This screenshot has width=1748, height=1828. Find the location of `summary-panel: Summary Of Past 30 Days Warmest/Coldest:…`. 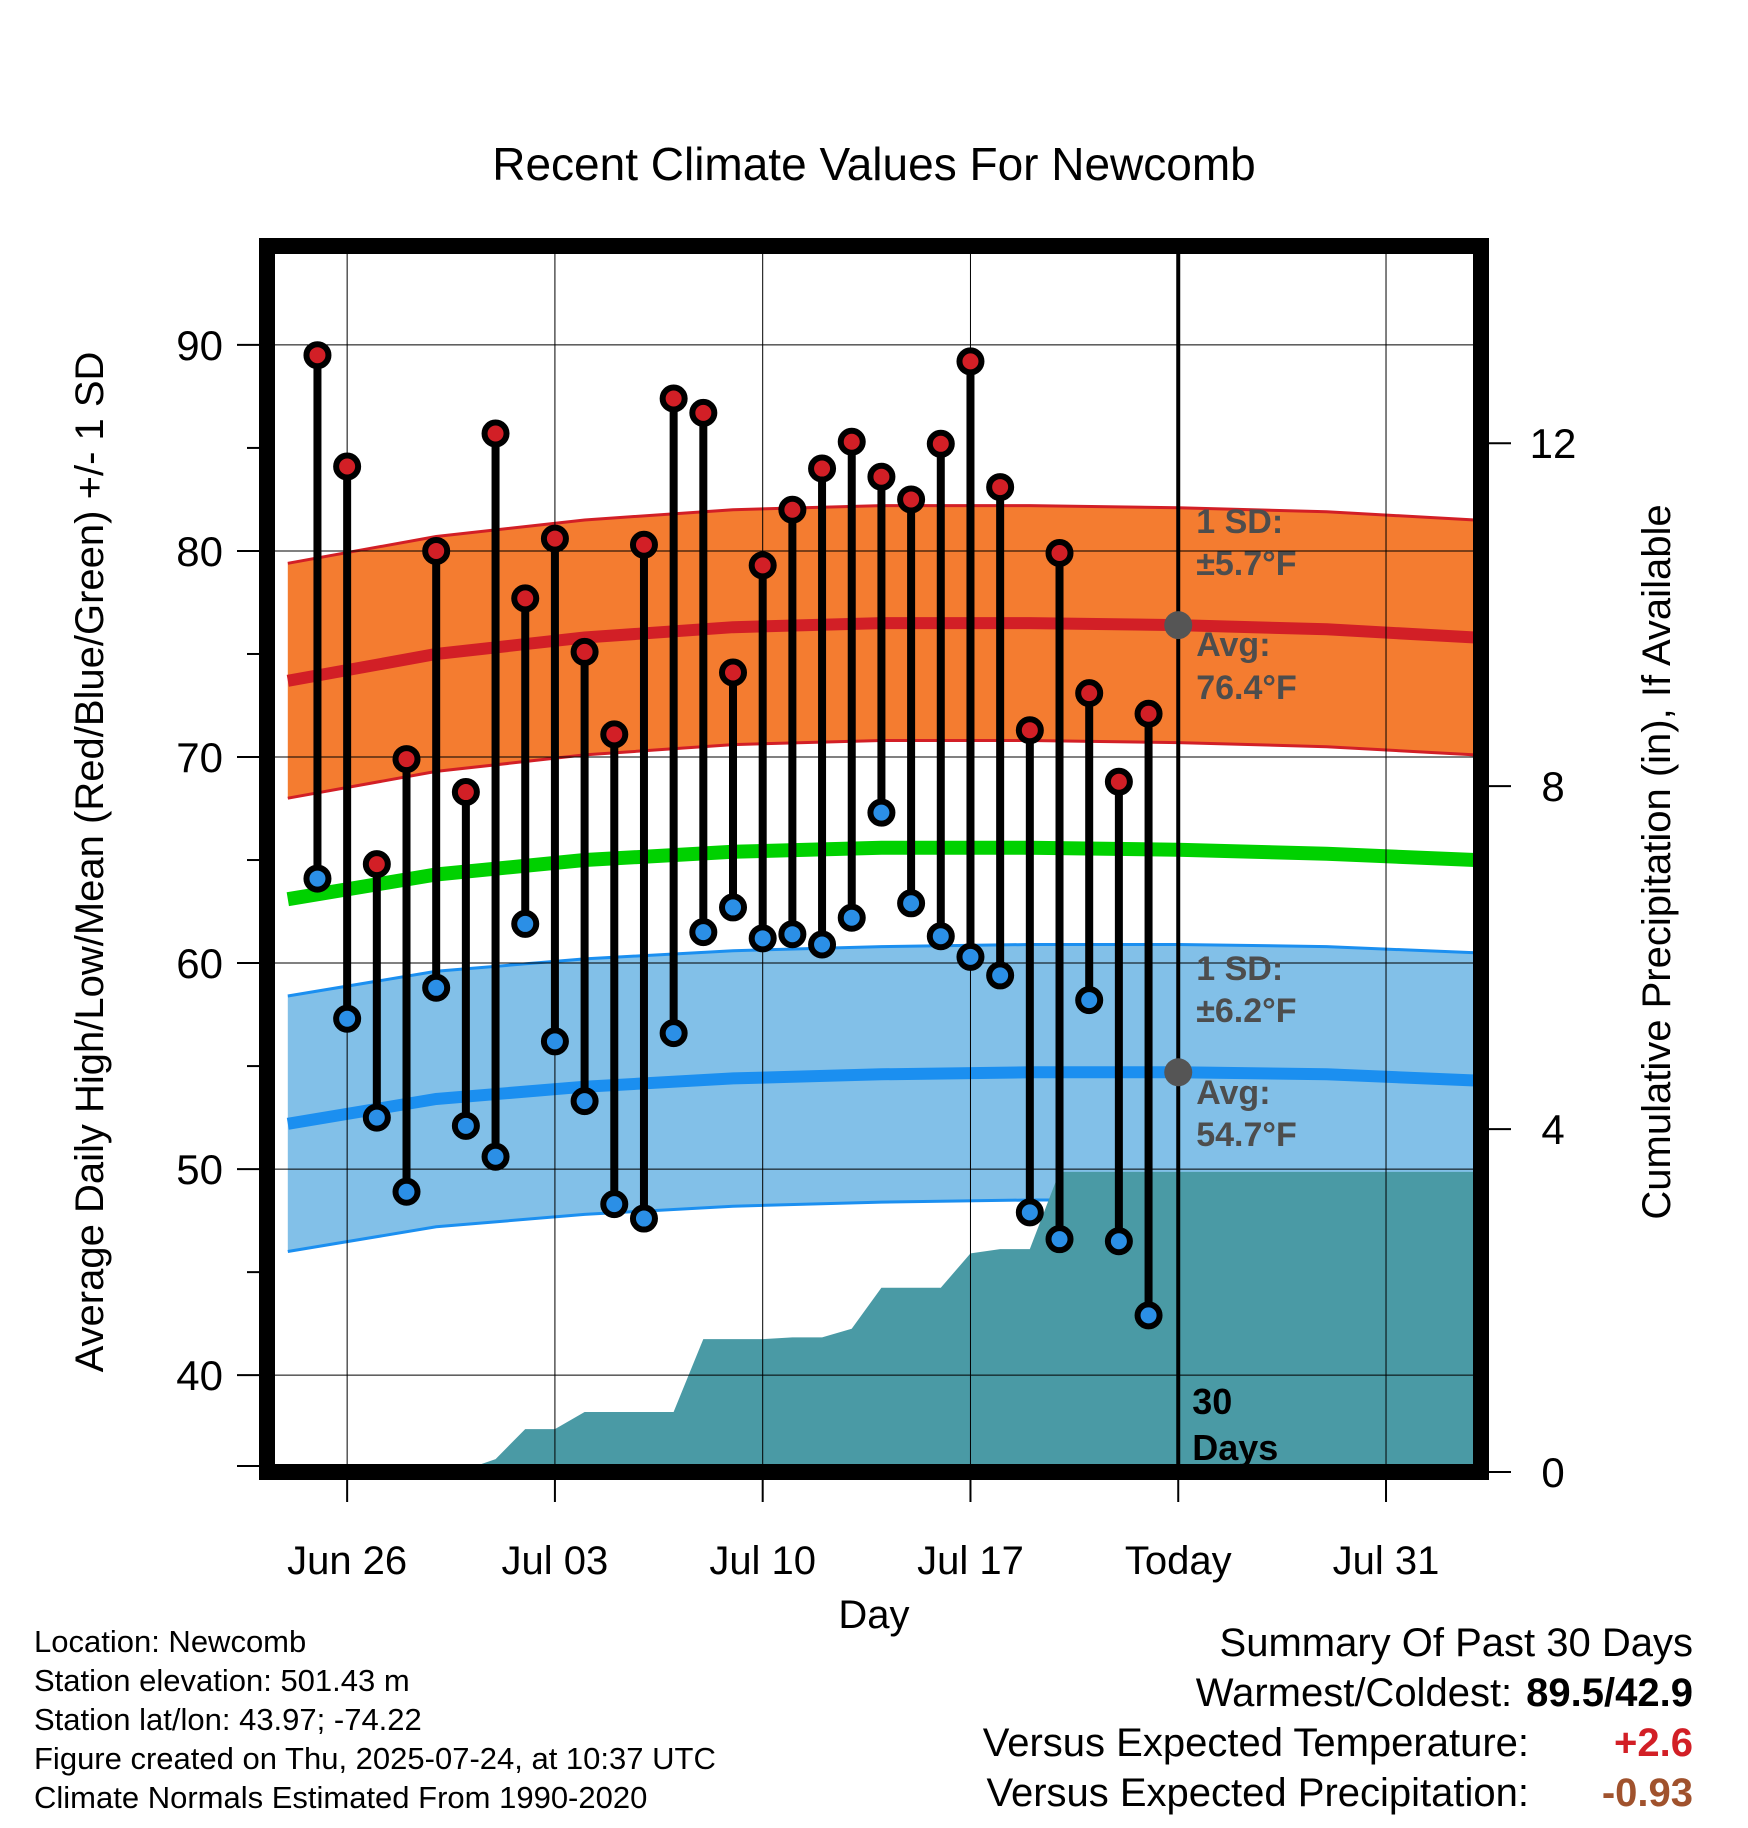

summary-panel: Summary Of Past 30 Days Warmest/Coldest:… is located at coordinates (1338, 1718).